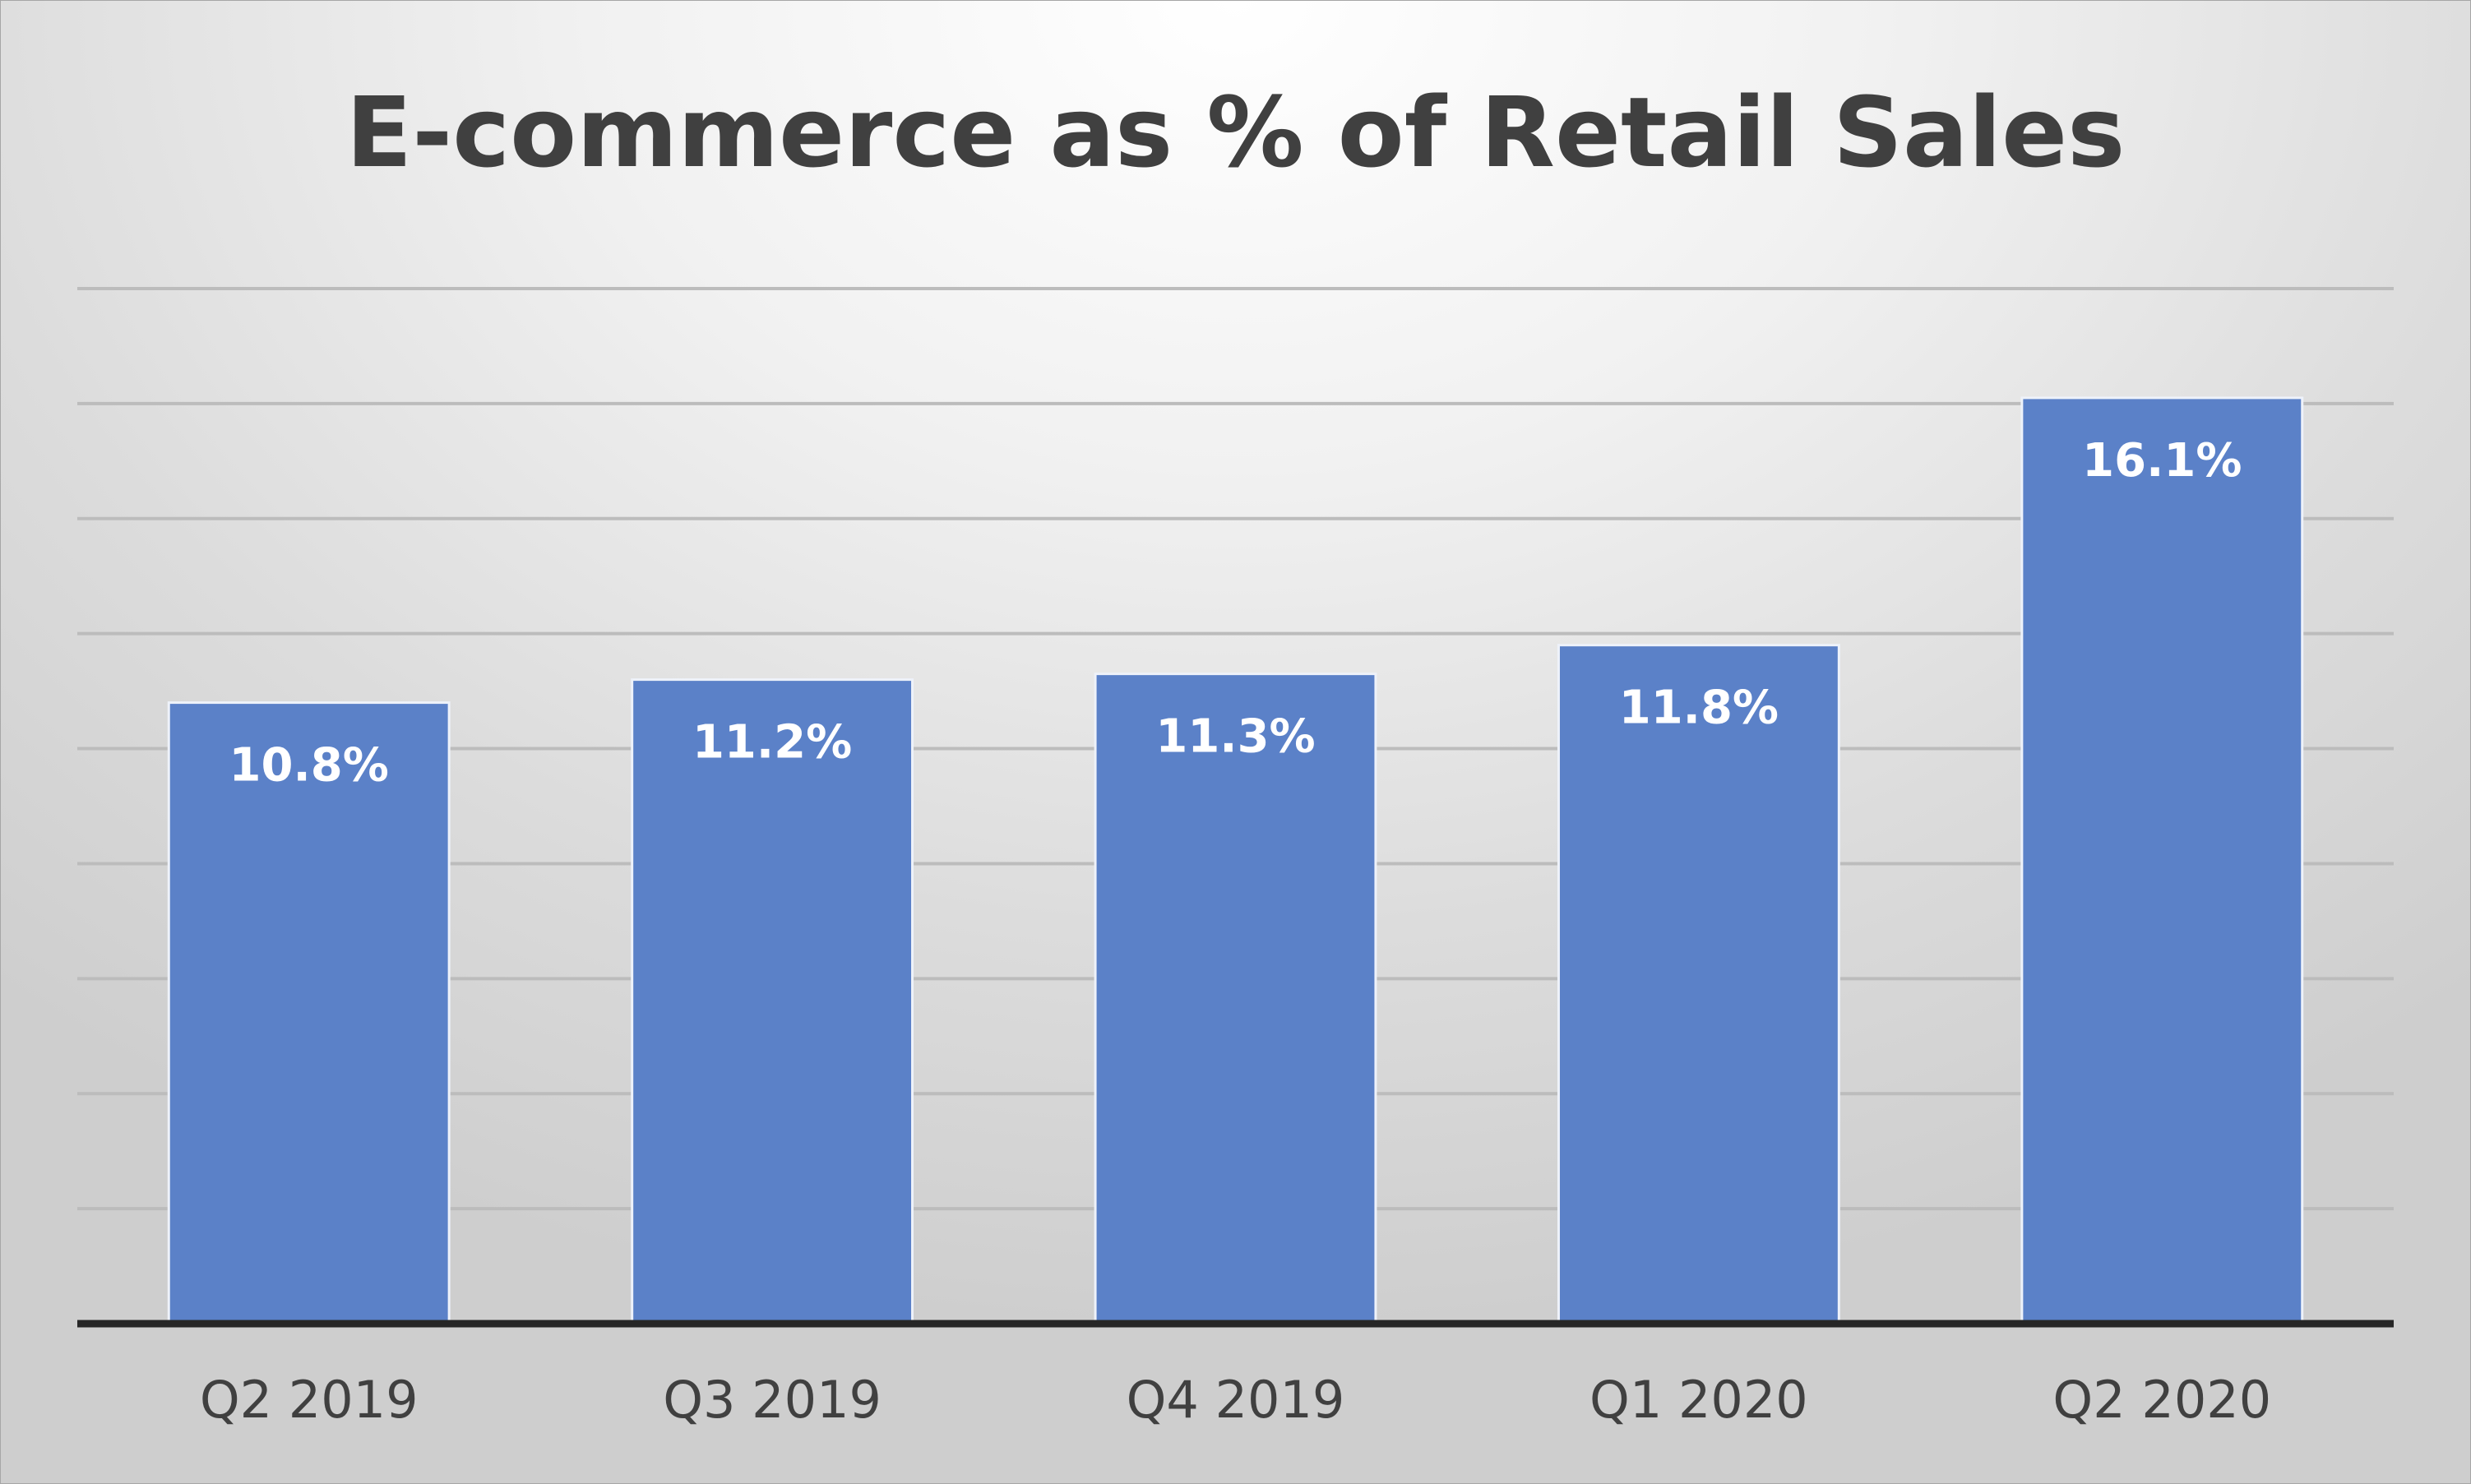 The image size is (2471, 1484). I want to click on data-label: 10.8%, so click(309, 766).